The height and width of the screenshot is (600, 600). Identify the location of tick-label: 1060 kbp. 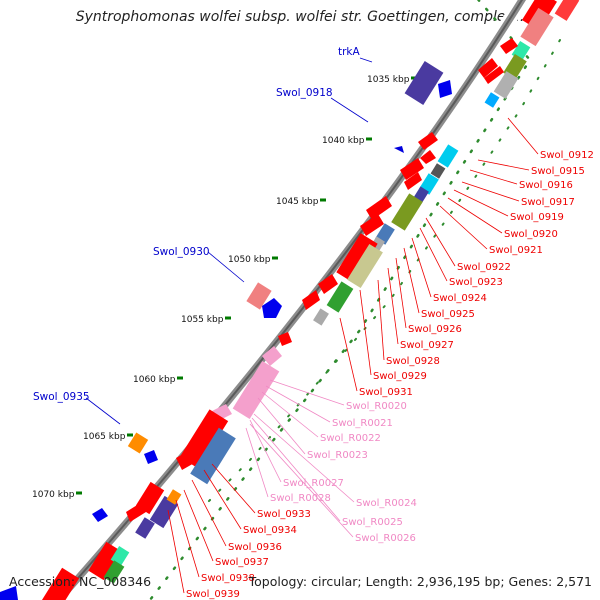
(154, 380).